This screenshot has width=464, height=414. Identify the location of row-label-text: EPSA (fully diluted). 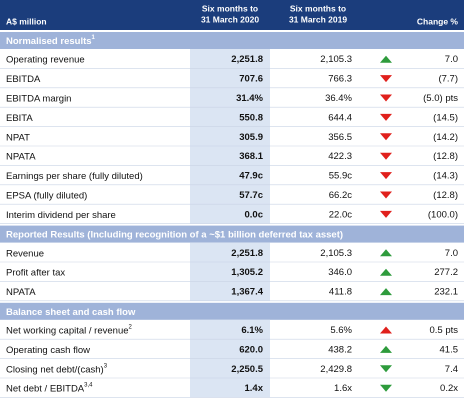
(46, 195).